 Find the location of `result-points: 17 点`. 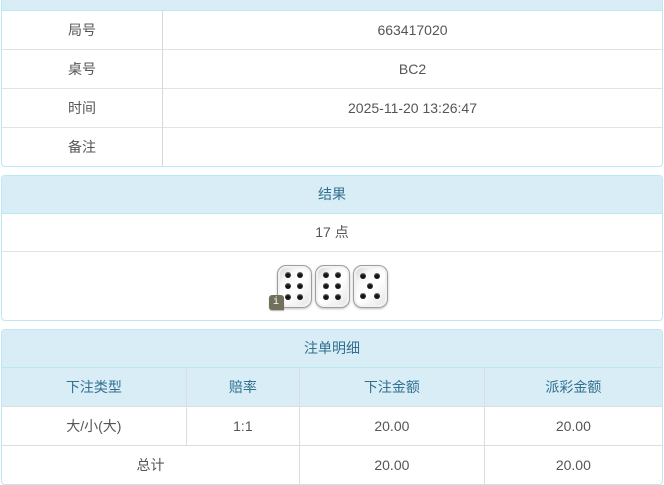

result-points: 17 点 is located at coordinates (332, 233).